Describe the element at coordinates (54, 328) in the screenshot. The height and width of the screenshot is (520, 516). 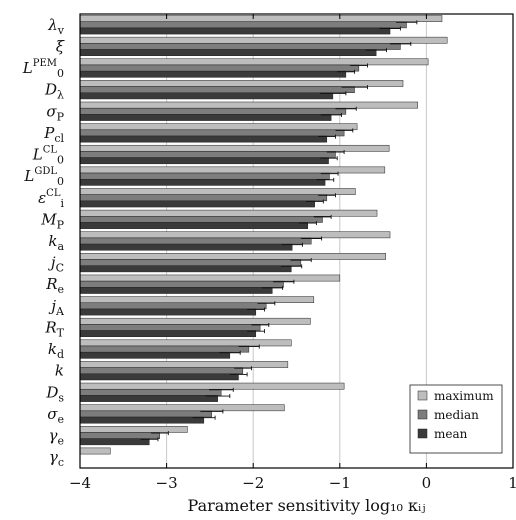
I see `param-label: RT` at that location.